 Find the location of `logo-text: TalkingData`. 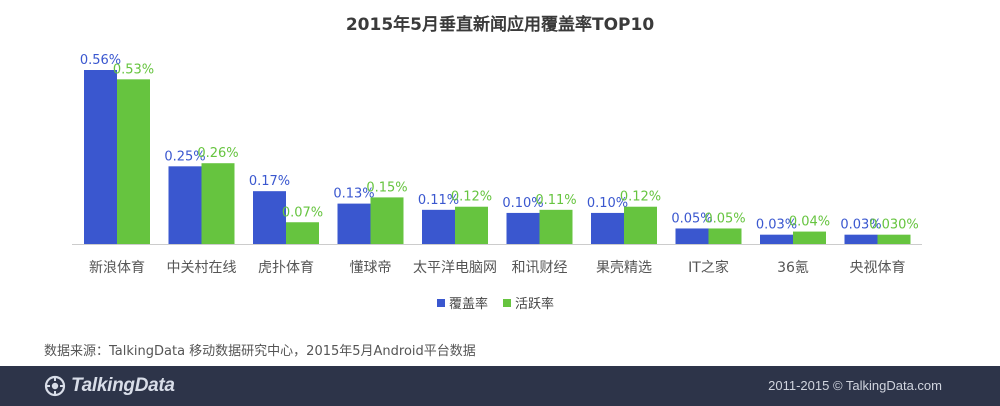

logo-text: TalkingData is located at coordinates (123, 385).